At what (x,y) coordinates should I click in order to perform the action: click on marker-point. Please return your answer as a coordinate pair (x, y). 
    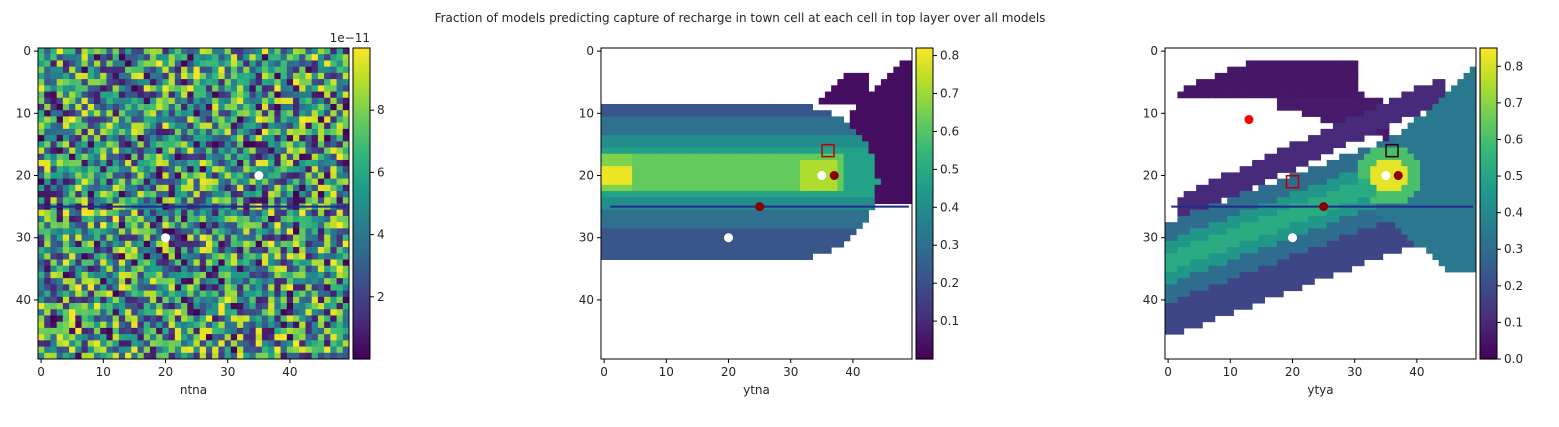
    Looking at the image, I should click on (166, 238).